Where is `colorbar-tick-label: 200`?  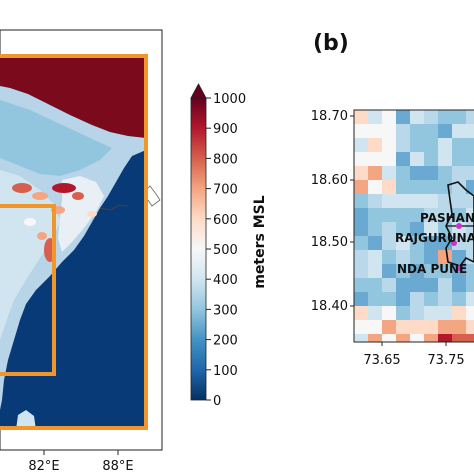
colorbar-tick-label: 200 is located at coordinates (225, 341).